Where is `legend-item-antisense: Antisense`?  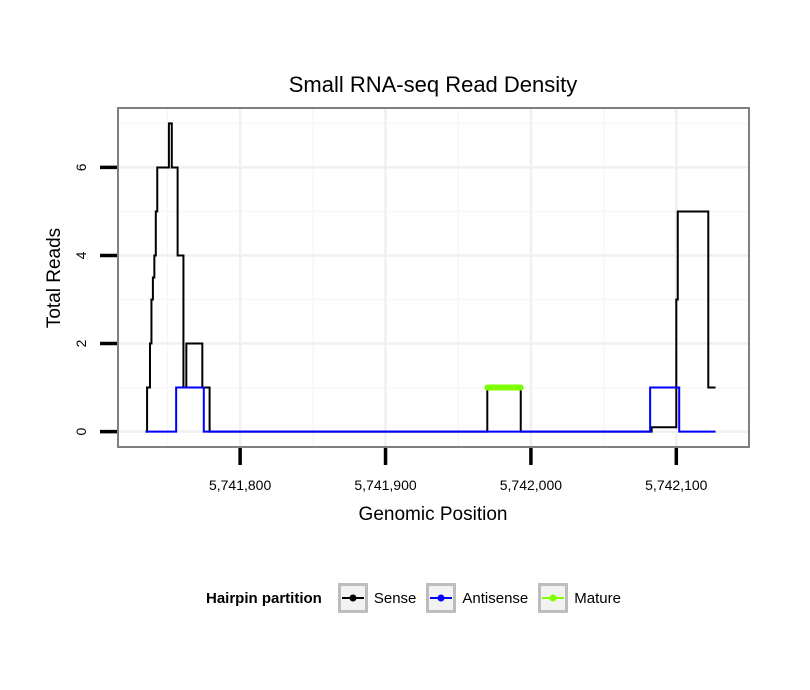 legend-item-antisense: Antisense is located at coordinates (480, 598).